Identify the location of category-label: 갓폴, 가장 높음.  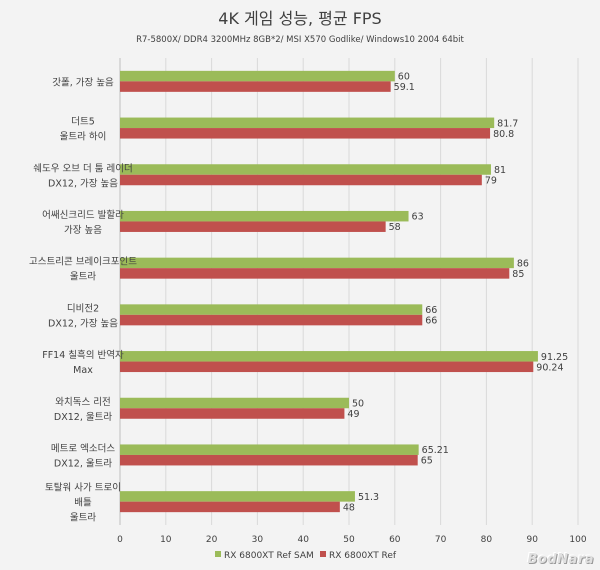
(83, 82).